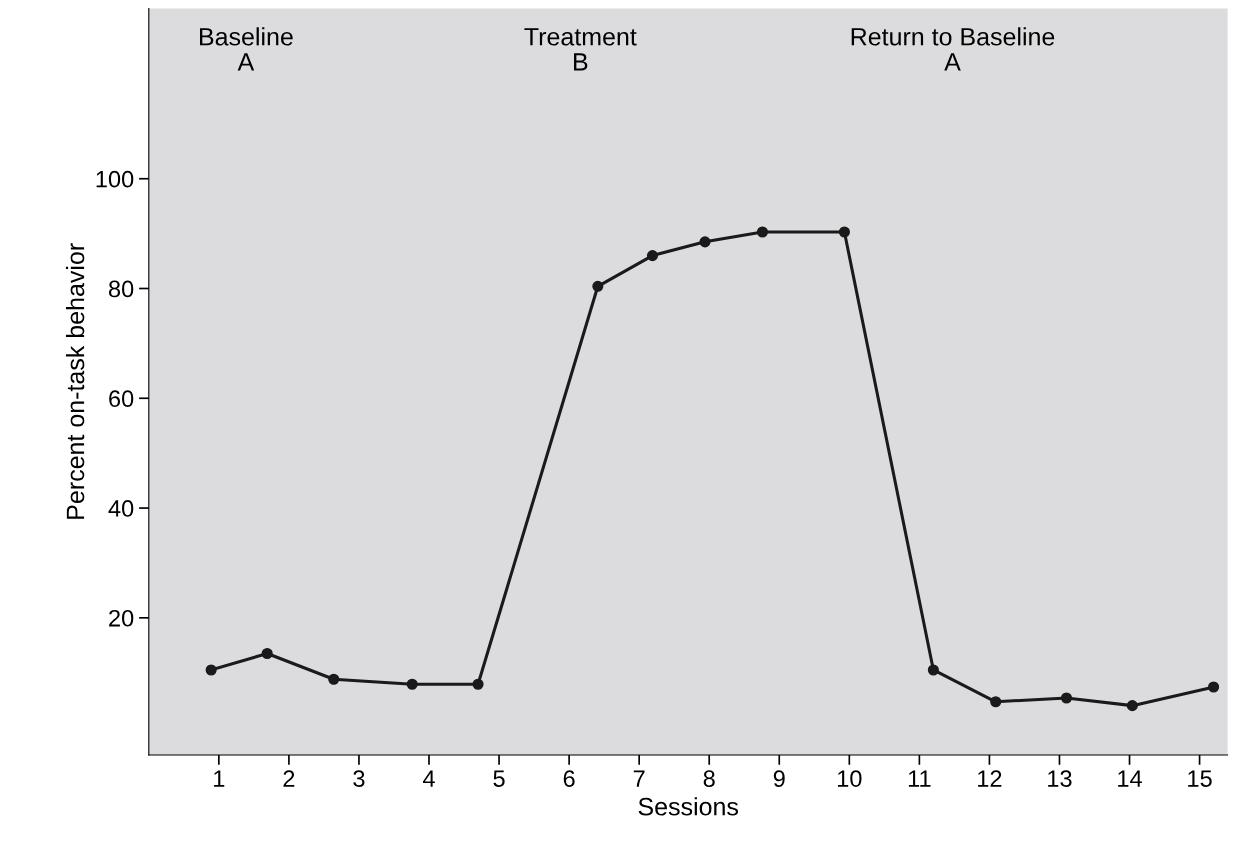  I want to click on y-tick-label: 100, so click(115, 179).